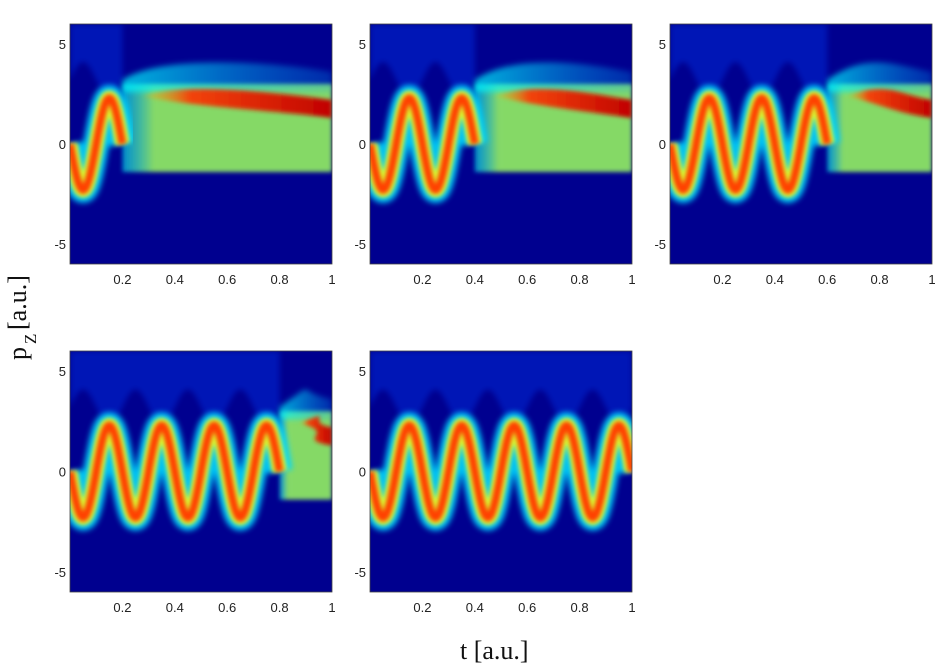 The height and width of the screenshot is (663, 941). I want to click on panel-5: 0.2 0.4 0.6 0.8 1 5 0 -5, so click(495, 482).